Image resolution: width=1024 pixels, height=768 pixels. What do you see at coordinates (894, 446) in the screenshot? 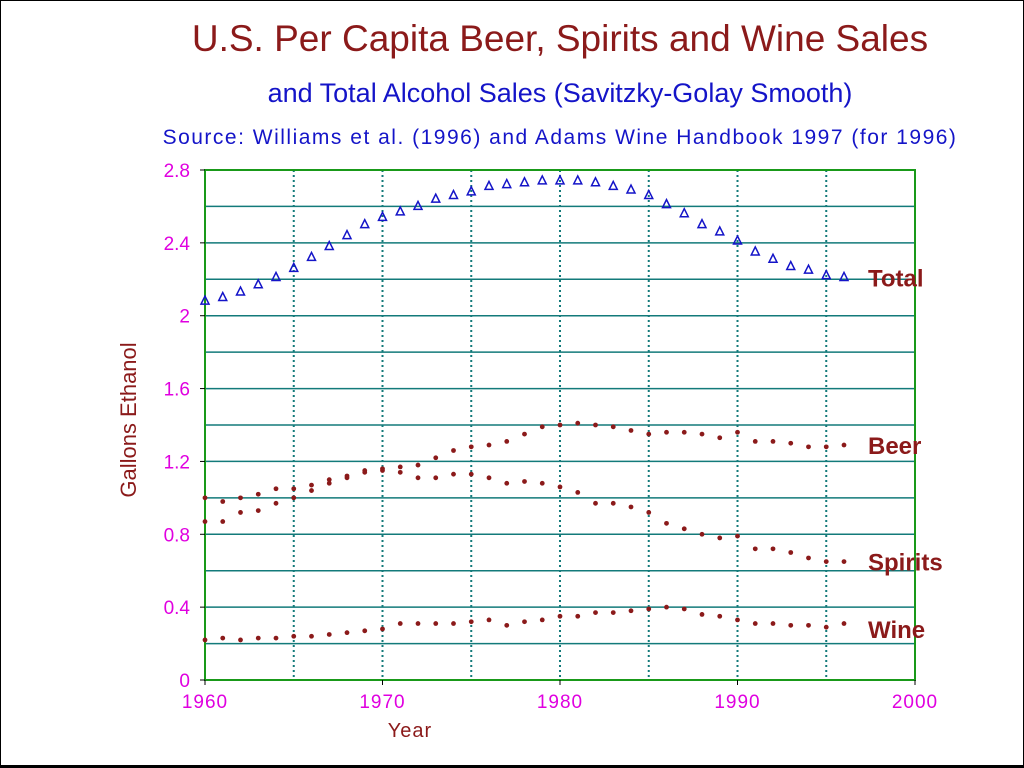
I see `series-label-beer: Beer` at bounding box center [894, 446].